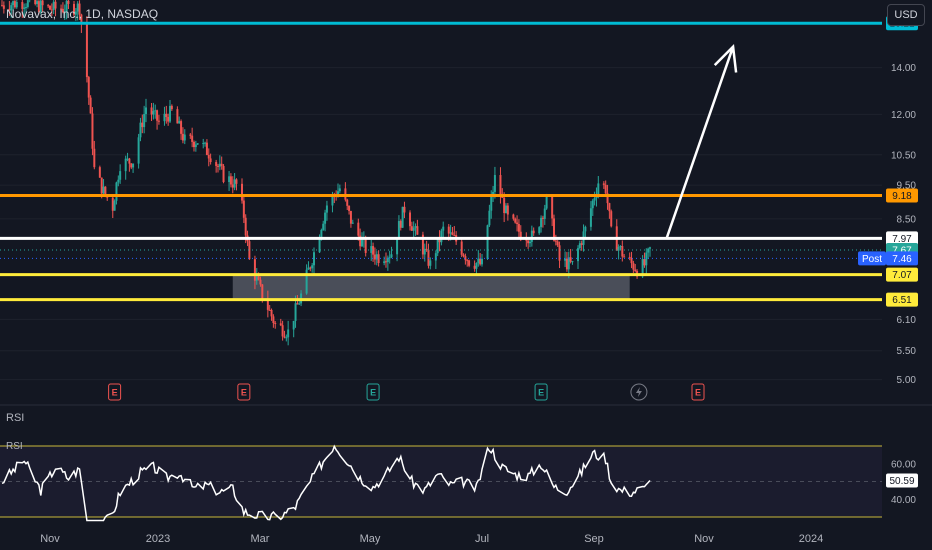 Image resolution: width=932 pixels, height=550 pixels. What do you see at coordinates (902, 259) in the screenshot?
I see `post-market-badge: 7.46` at bounding box center [902, 259].